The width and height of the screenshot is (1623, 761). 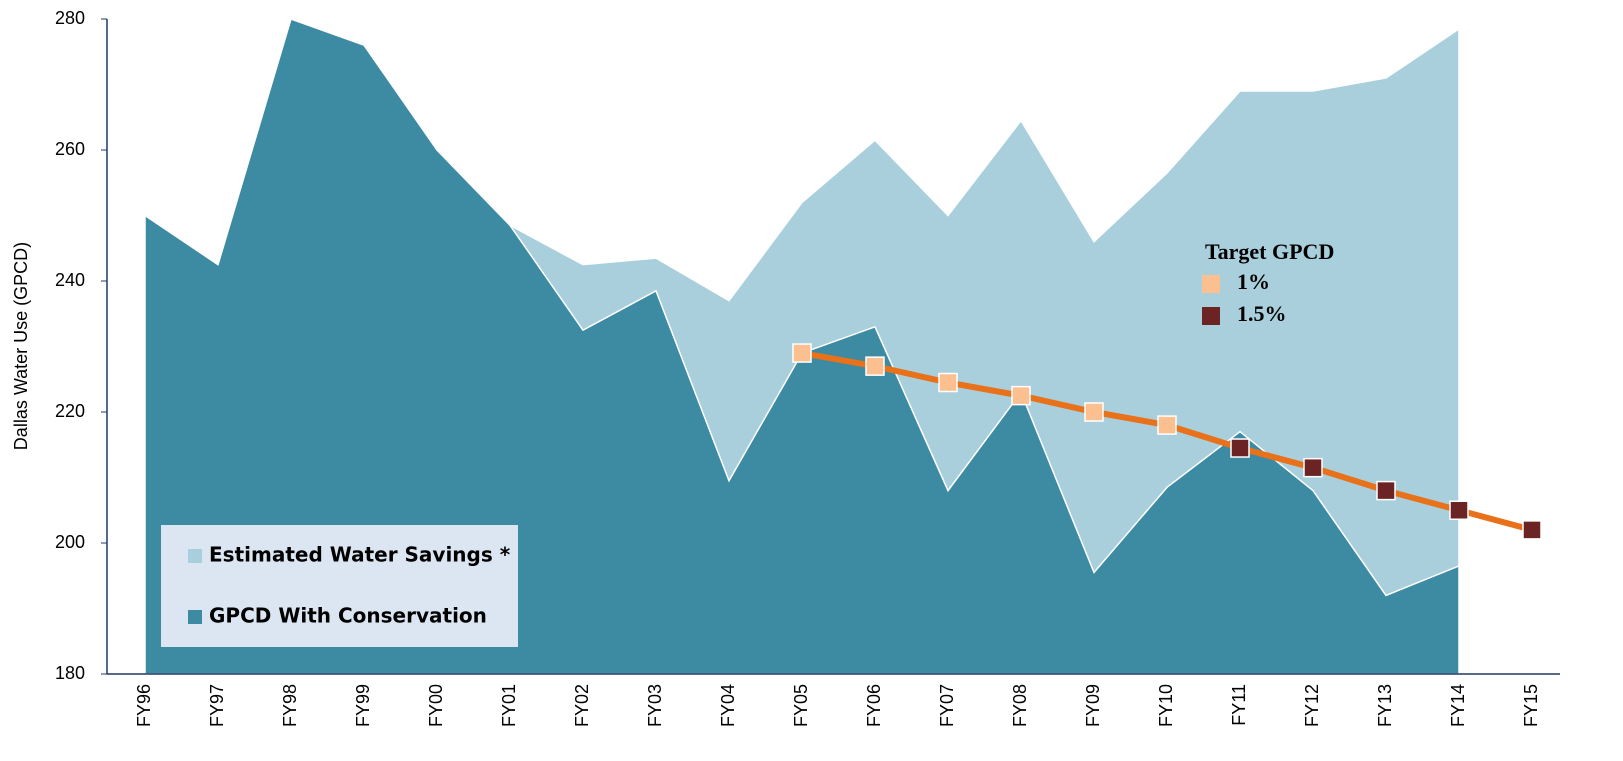 I want to click on y-tick-label: 180, so click(x=70, y=673).